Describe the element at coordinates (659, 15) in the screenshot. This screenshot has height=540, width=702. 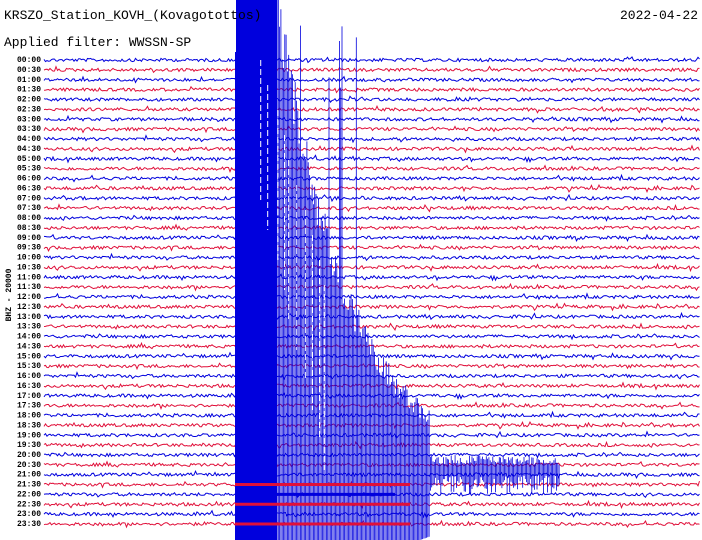
I see `date: 2022-04-22` at that location.